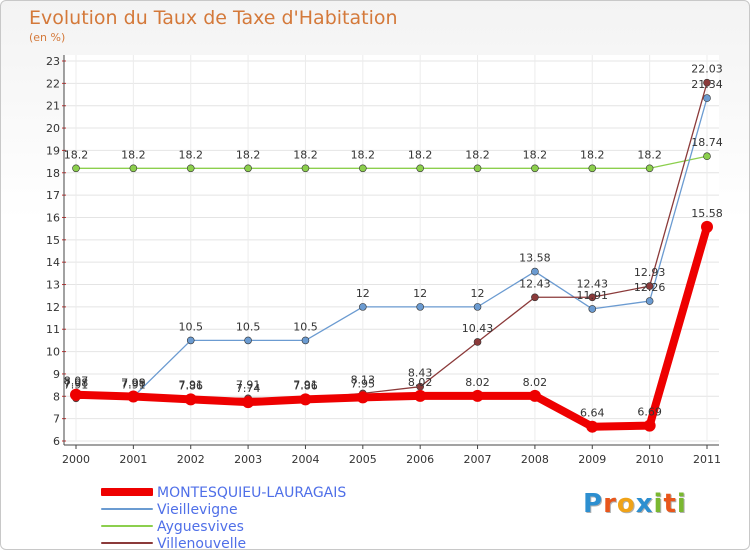  I want to click on y-tick-label: 10, so click(53, 352).